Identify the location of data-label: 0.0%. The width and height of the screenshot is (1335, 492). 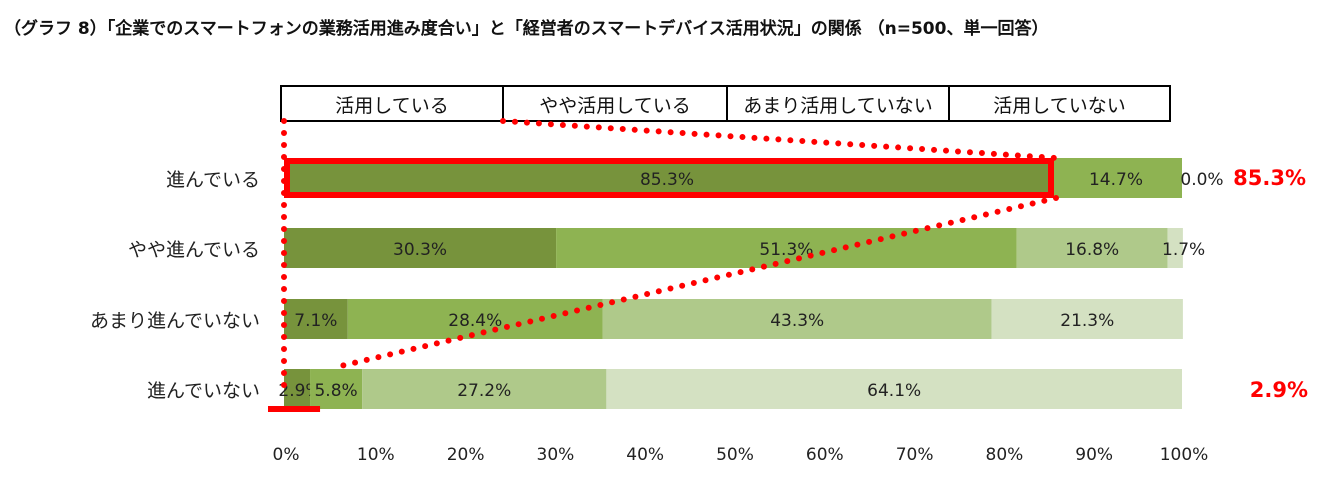
(1201, 180).